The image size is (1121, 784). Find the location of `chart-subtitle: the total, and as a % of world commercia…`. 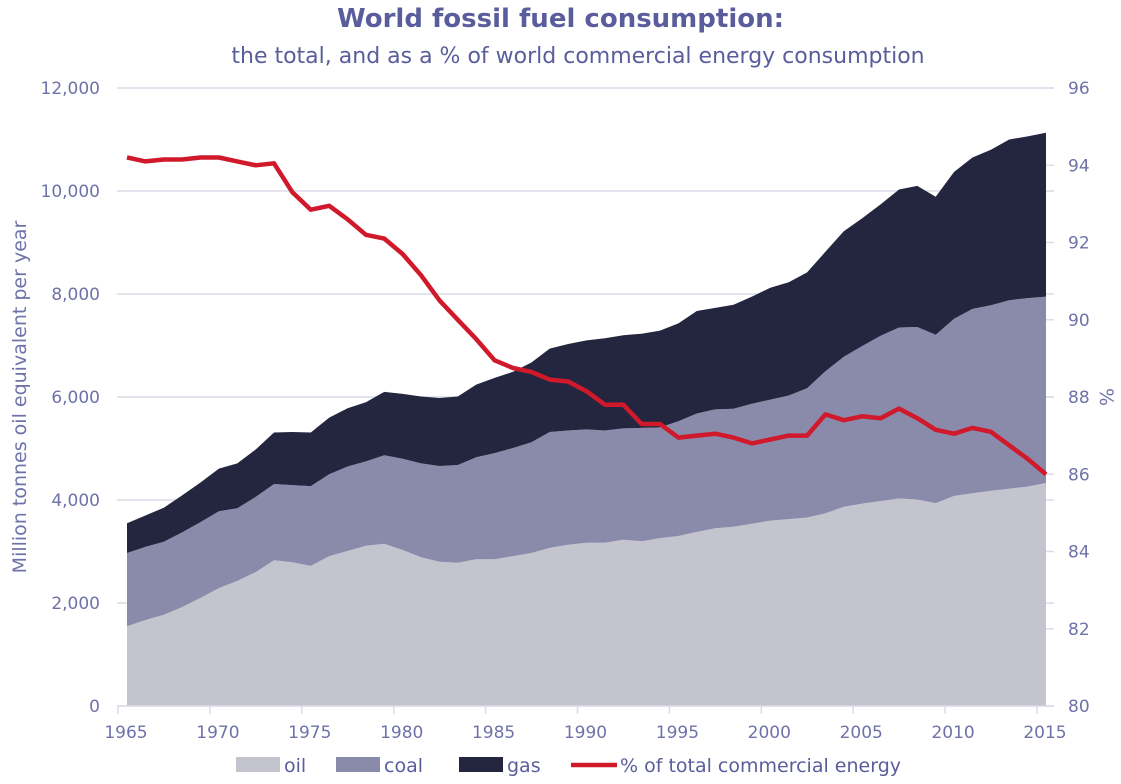

chart-subtitle: the total, and as a % of world commercia… is located at coordinates (578, 56).